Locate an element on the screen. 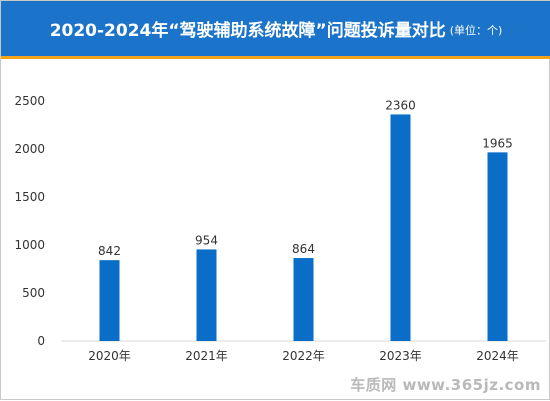 The width and height of the screenshot is (550, 401). y-tick-label: 2000 is located at coordinates (29, 149).